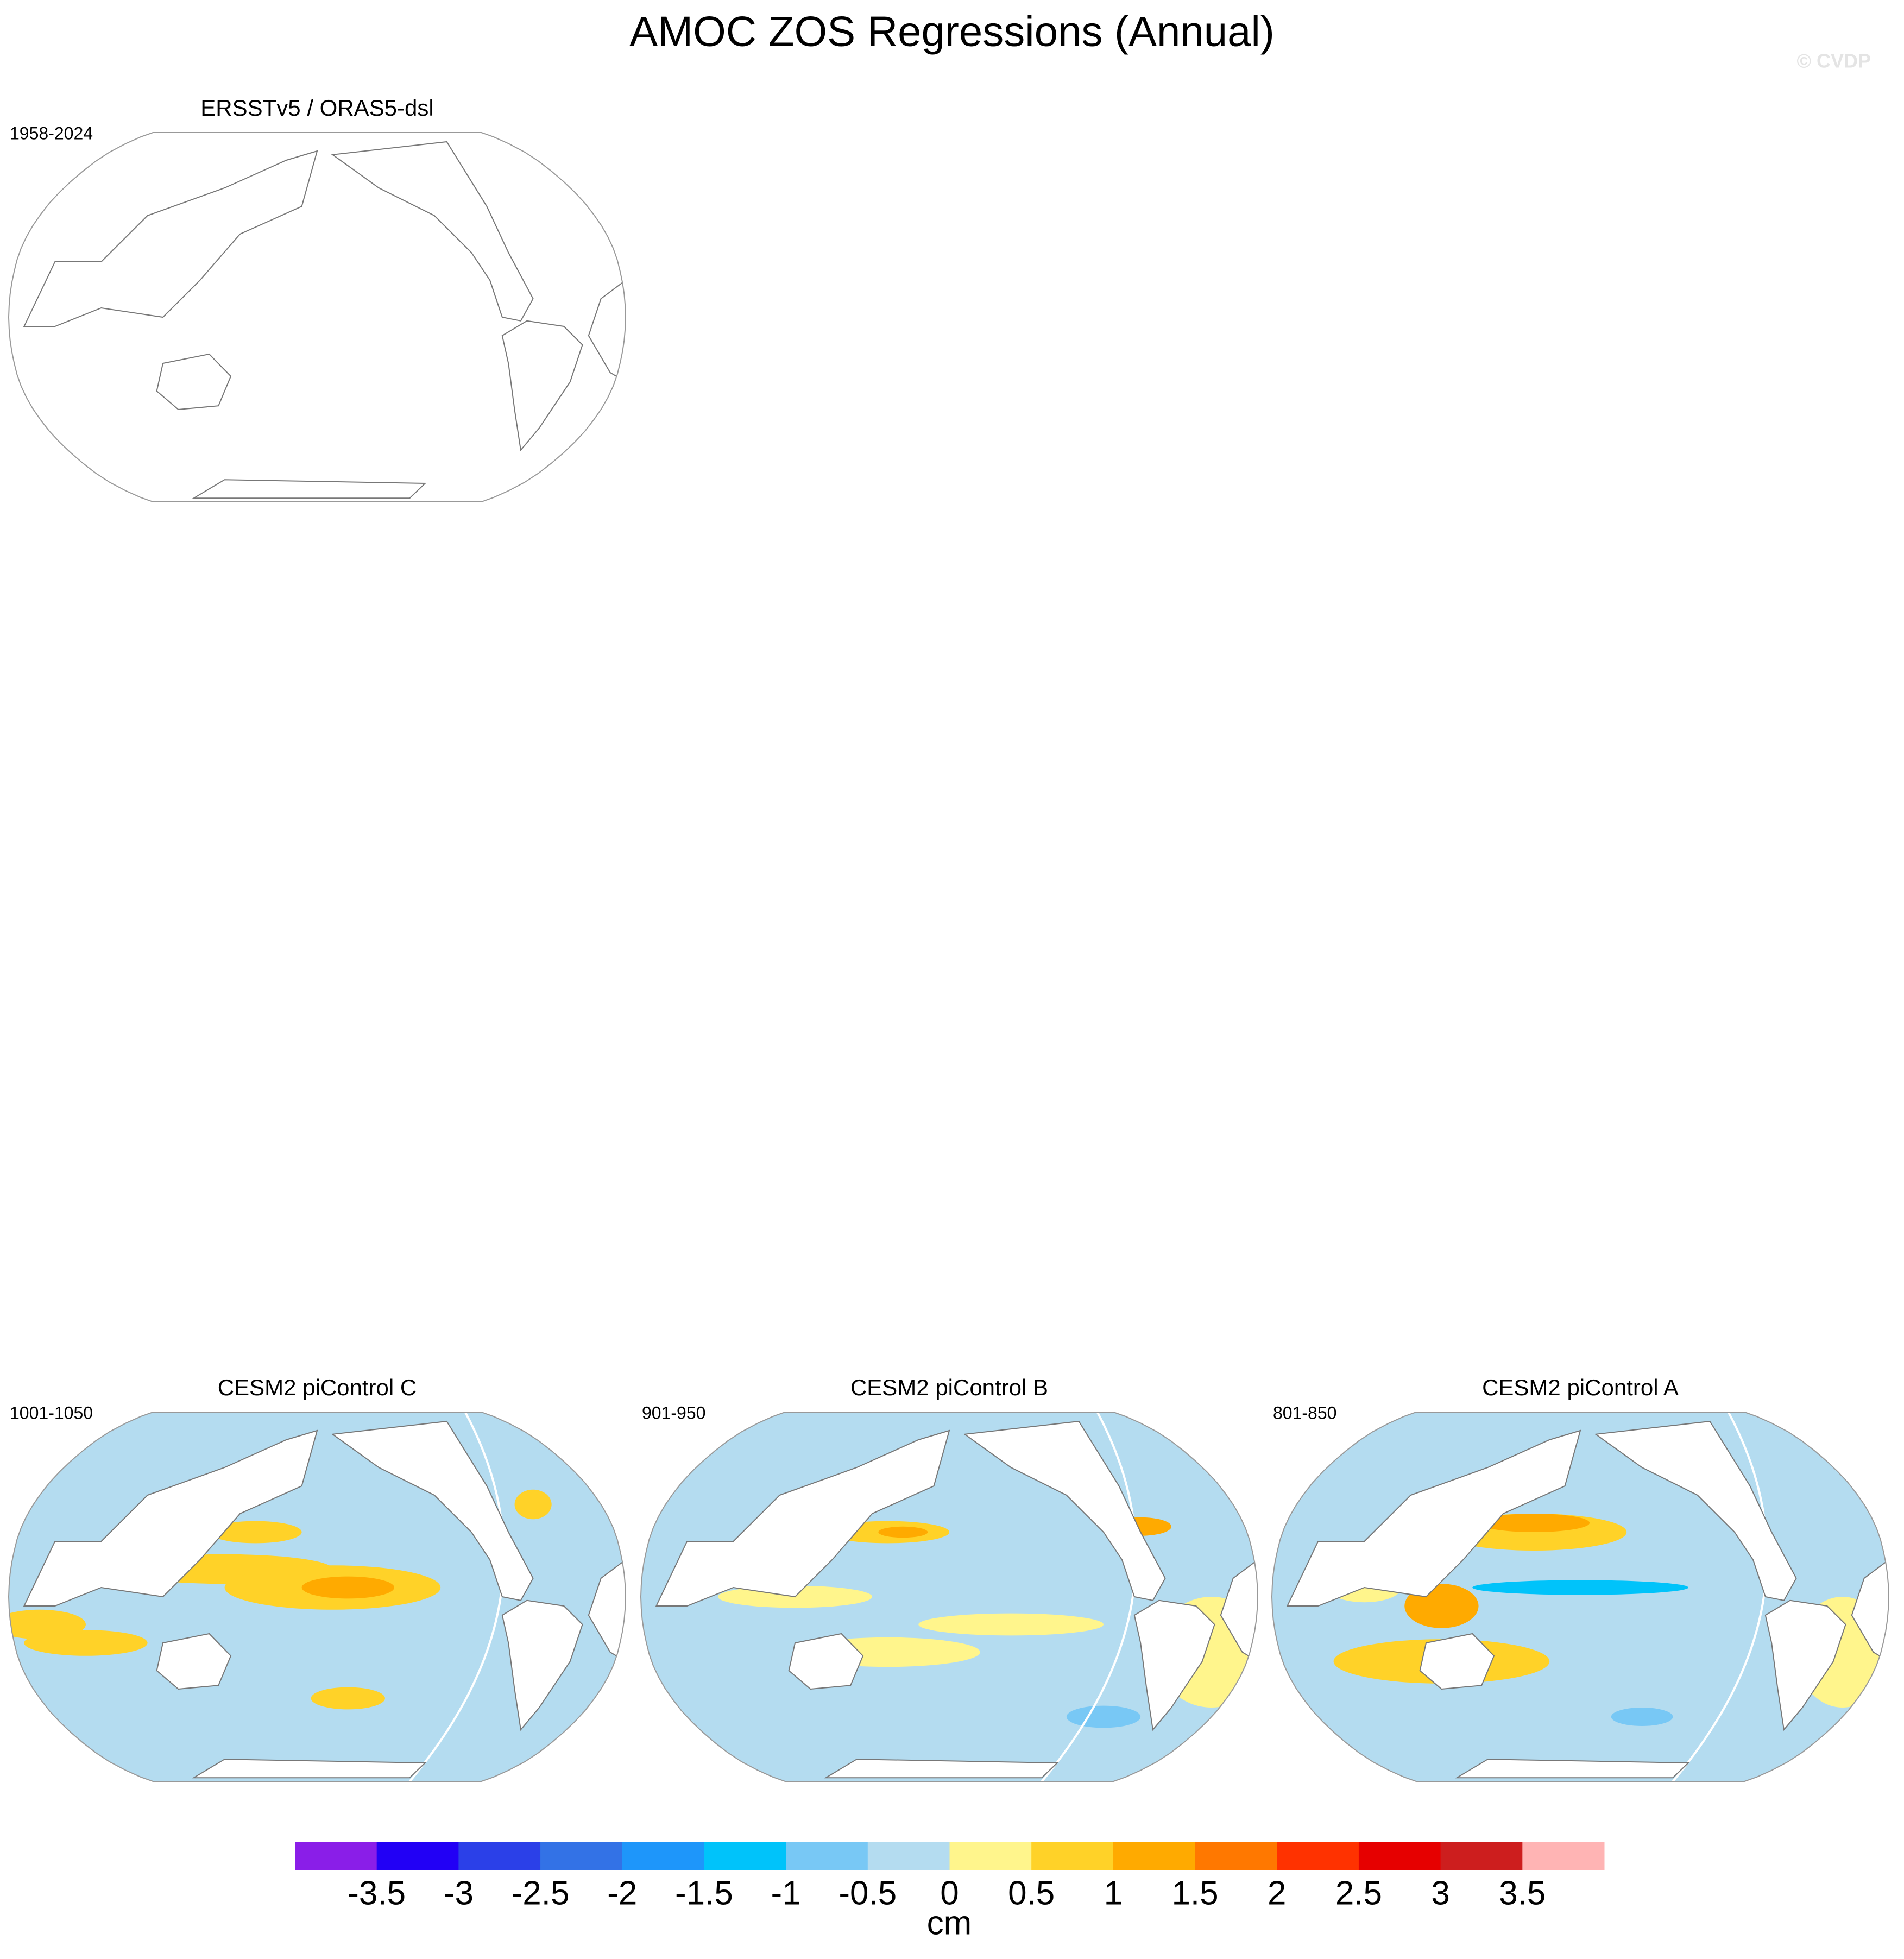  Describe the element at coordinates (316, 108) in the screenshot. I see `panel-title: ERSSTv5 / ORAS5-dsl` at that location.